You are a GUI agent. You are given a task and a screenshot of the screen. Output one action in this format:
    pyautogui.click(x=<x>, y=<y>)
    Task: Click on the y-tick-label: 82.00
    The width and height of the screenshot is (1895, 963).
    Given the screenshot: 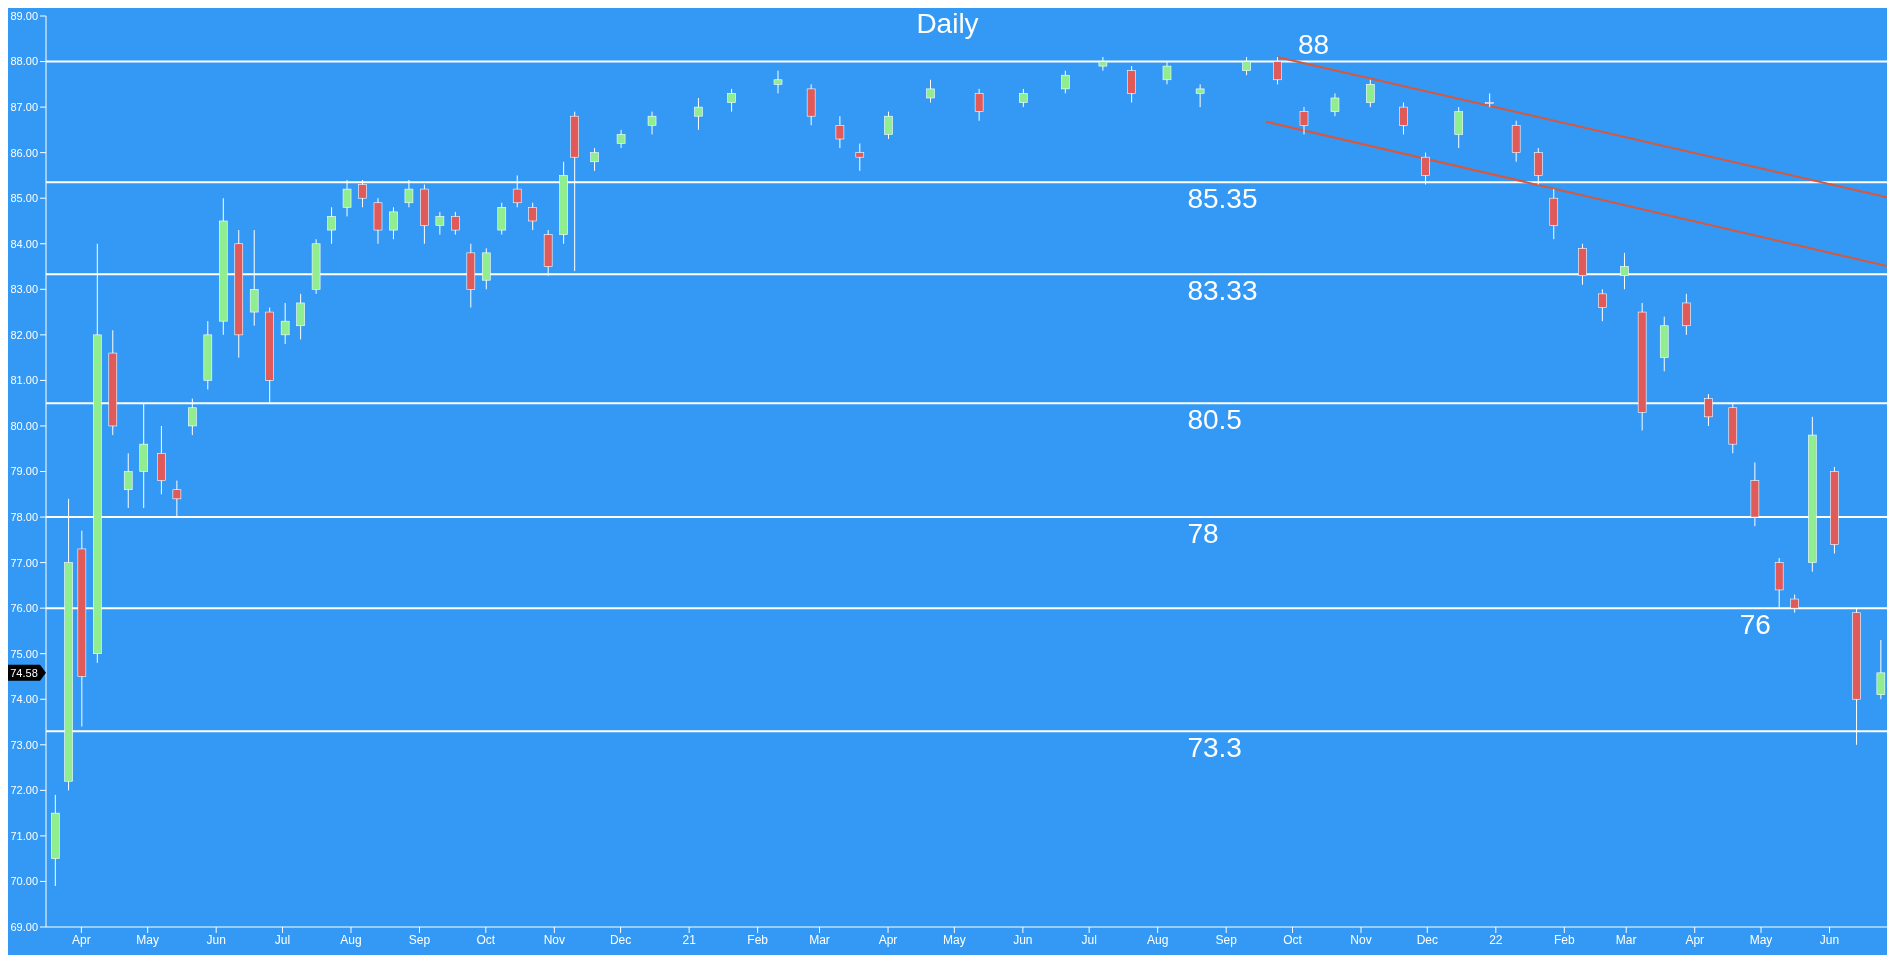 What is the action you would take?
    pyautogui.click(x=24, y=334)
    